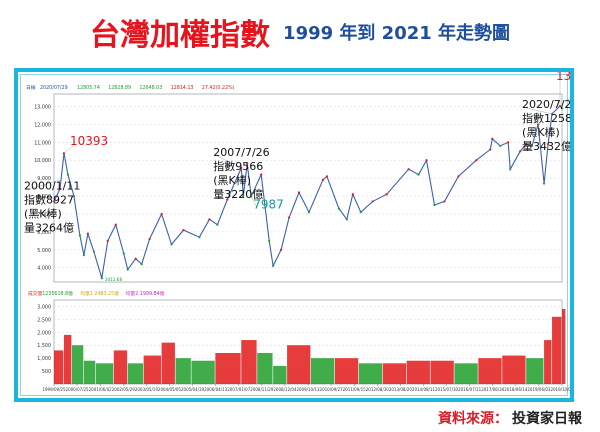  What do you see at coordinates (44, 197) in the screenshot?
I see `price-y-tick-label: 8,000` at bounding box center [44, 197].